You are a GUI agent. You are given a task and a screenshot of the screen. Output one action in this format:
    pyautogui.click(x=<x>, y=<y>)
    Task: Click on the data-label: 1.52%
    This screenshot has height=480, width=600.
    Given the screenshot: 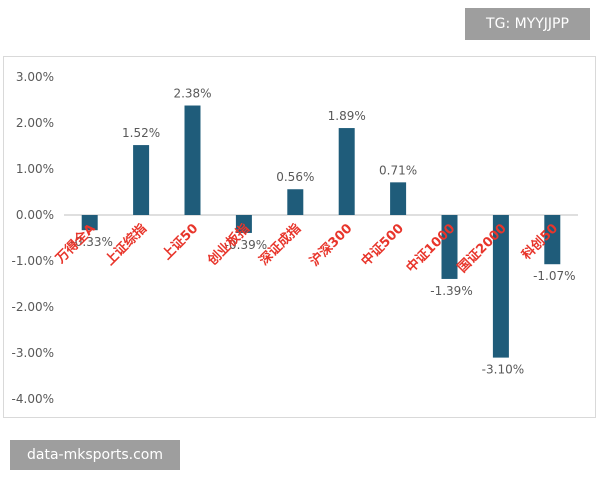 What is the action you would take?
    pyautogui.click(x=141, y=133)
    